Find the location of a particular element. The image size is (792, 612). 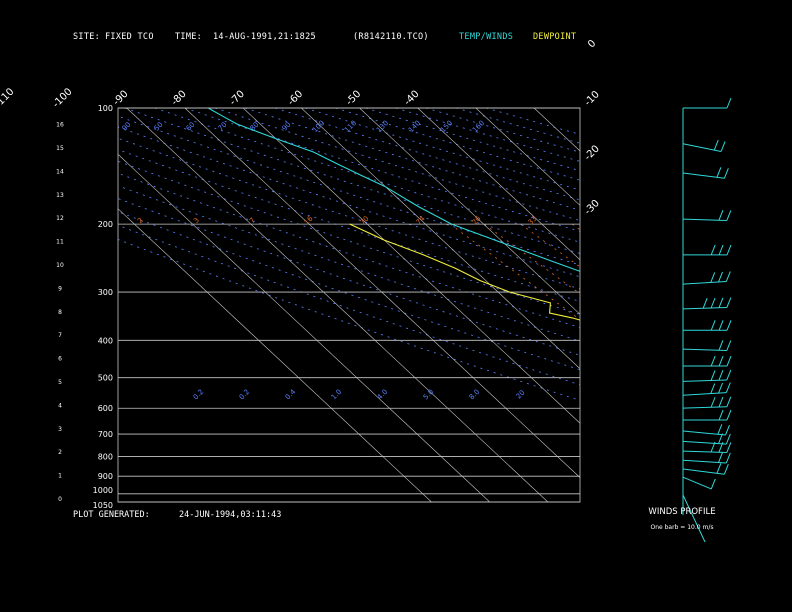

site-value: FIXED TCO is located at coordinates (129, 37).